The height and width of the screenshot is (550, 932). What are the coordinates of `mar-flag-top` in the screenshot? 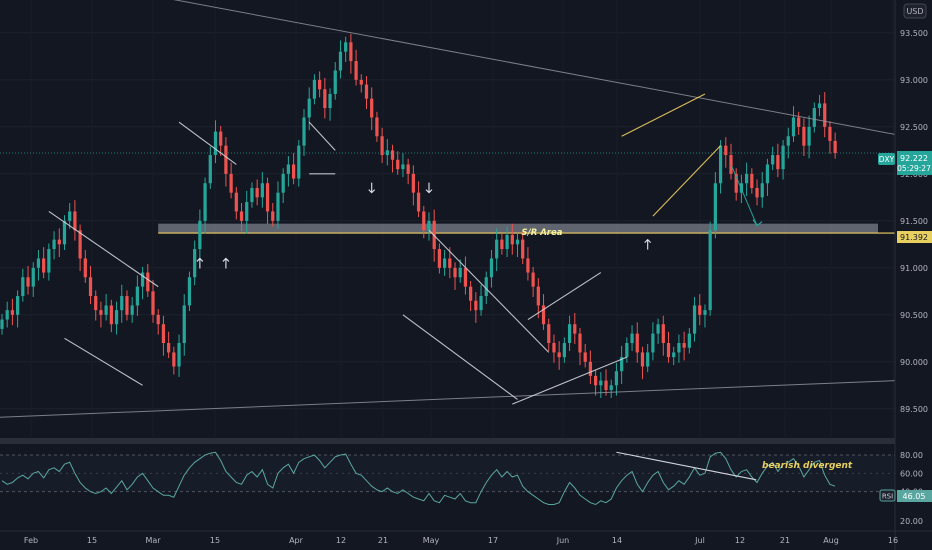 It's located at (207, 143).